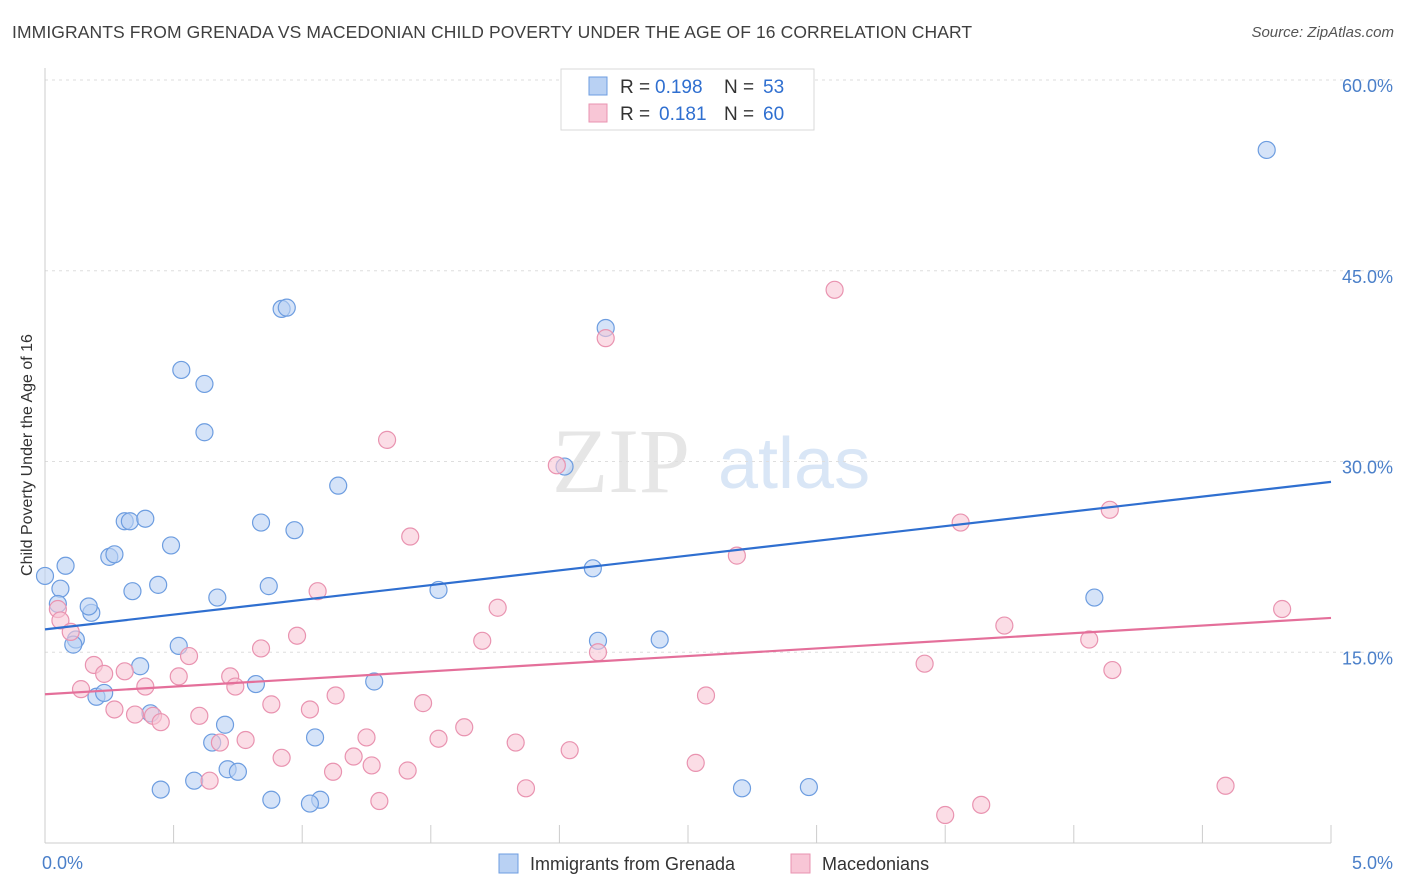 The image size is (1406, 892). Describe the element at coordinates (683, 114) in the screenshot. I see `legend-r-value-2: 0.181` at that location.